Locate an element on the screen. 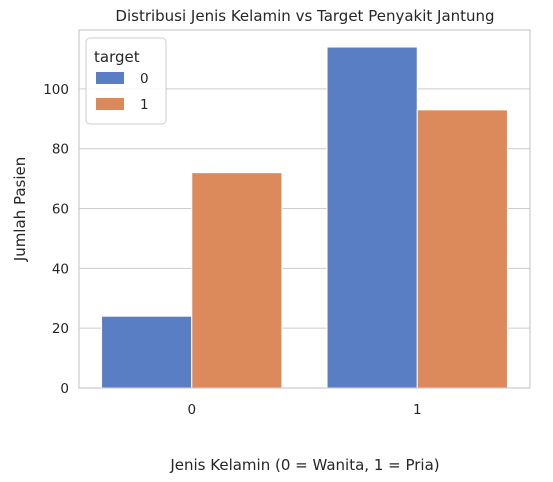 Image resolution: width=553 pixels, height=482 pixels. legend-title: target is located at coordinates (117, 57).